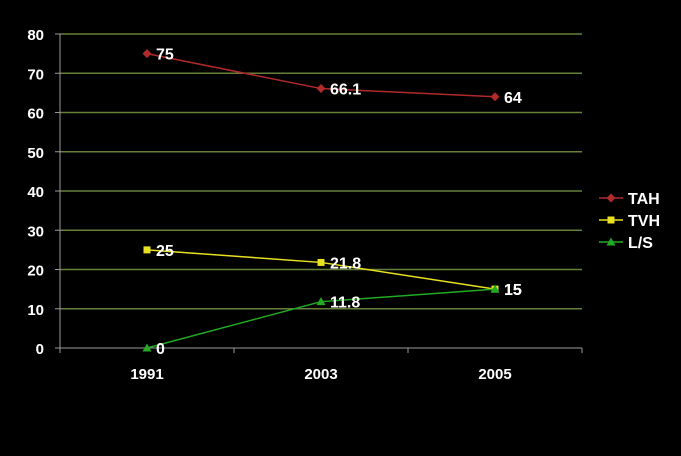  I want to click on y-tick-label: 20, so click(35, 271).